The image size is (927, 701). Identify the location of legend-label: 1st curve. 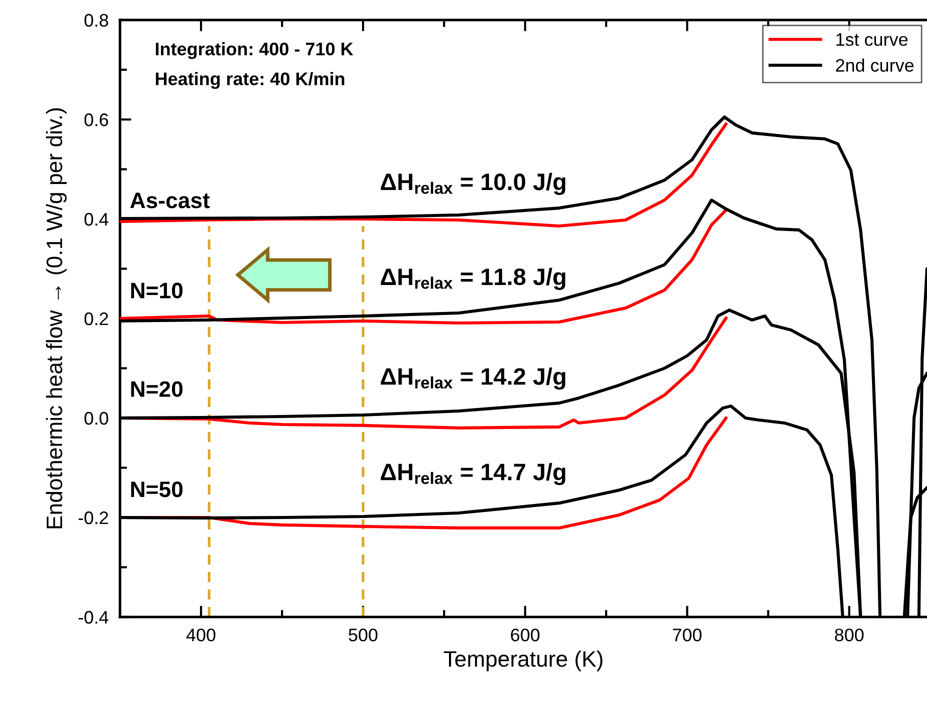
(872, 39).